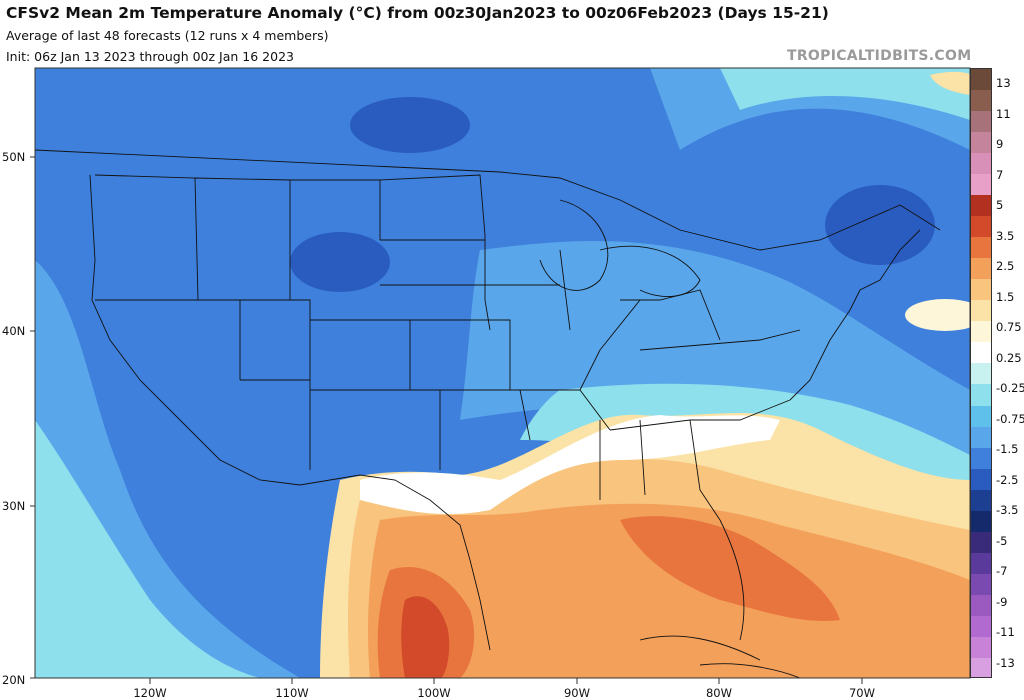  I want to click on colorbar-label: 3.5, so click(1005, 235).